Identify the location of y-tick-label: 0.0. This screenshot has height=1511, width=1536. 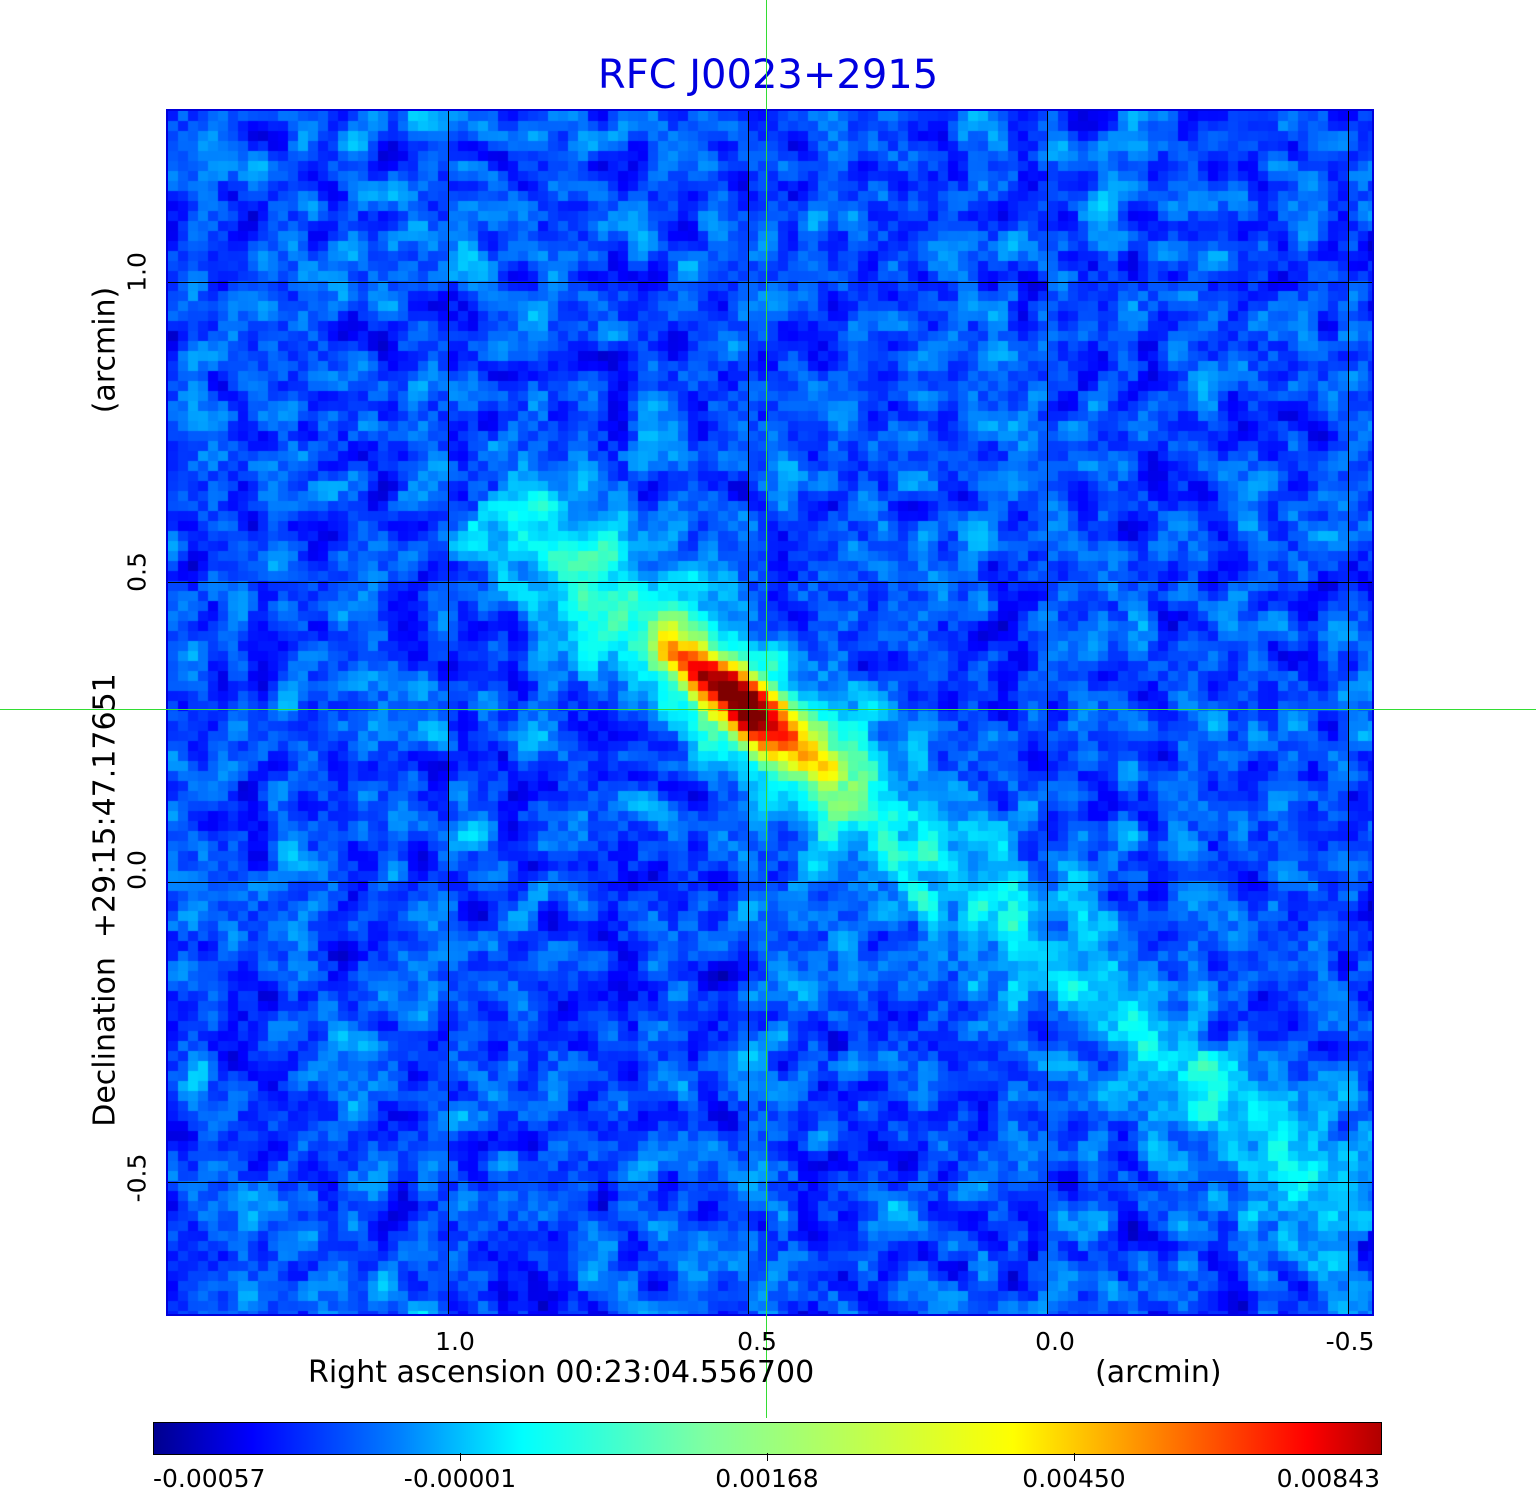
(137, 870).